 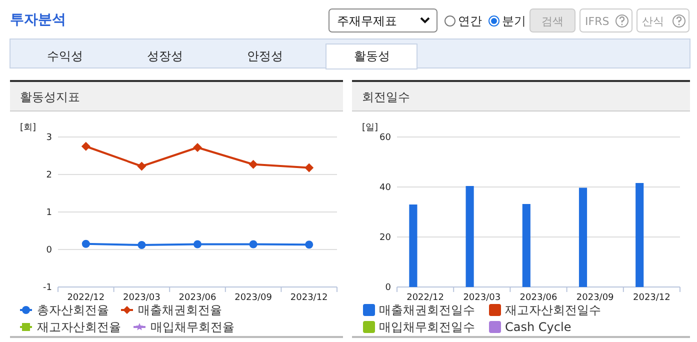 I want to click on legend-label: 매입채무회전율, so click(x=192, y=327).